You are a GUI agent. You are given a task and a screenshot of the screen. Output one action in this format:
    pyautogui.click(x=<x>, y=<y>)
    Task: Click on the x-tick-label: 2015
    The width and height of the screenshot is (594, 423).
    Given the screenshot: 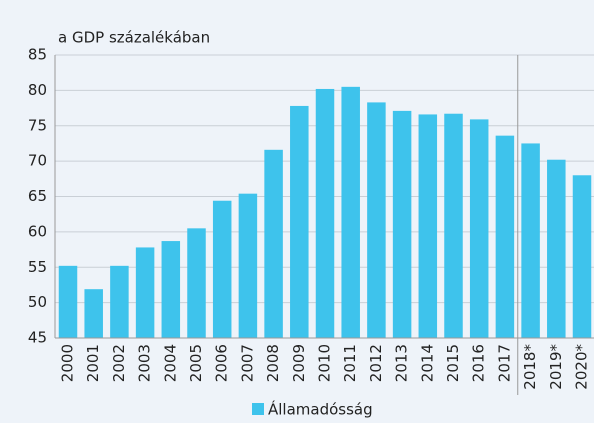 What is the action you would take?
    pyautogui.click(x=453, y=363)
    